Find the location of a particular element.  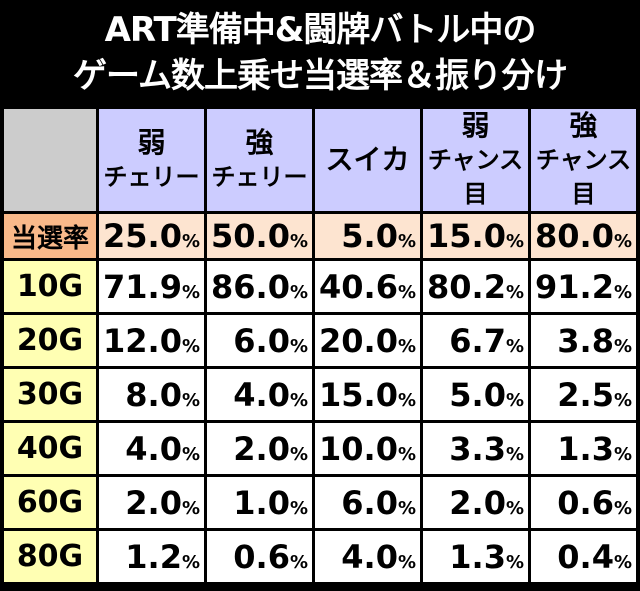

row-label: 80G is located at coordinates (50, 556).